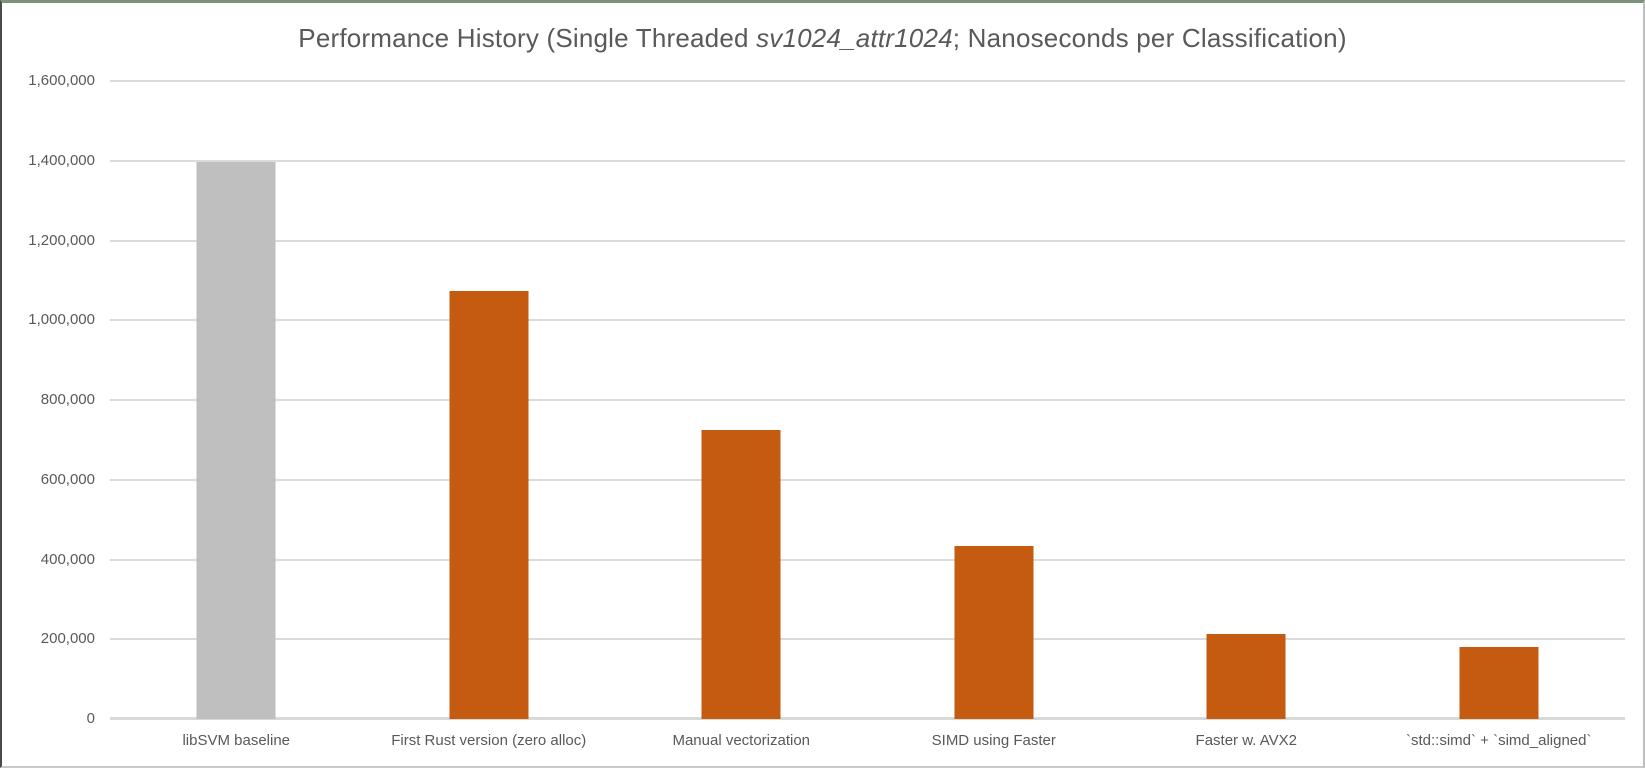  Describe the element at coordinates (527, 38) in the screenshot. I see `chart-title-prefix: Performance History (Single Threaded` at that location.